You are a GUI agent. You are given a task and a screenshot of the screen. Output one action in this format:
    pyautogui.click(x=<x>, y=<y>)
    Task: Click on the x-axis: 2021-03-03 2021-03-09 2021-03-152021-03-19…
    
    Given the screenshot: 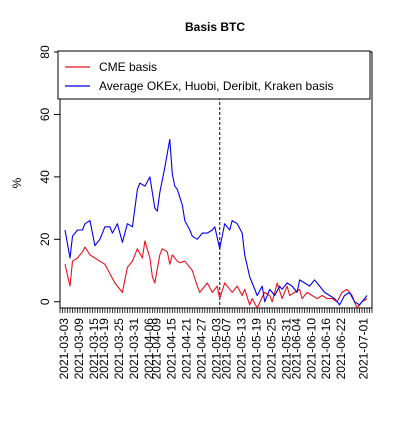 What is the action you would take?
    pyautogui.click(x=215, y=344)
    